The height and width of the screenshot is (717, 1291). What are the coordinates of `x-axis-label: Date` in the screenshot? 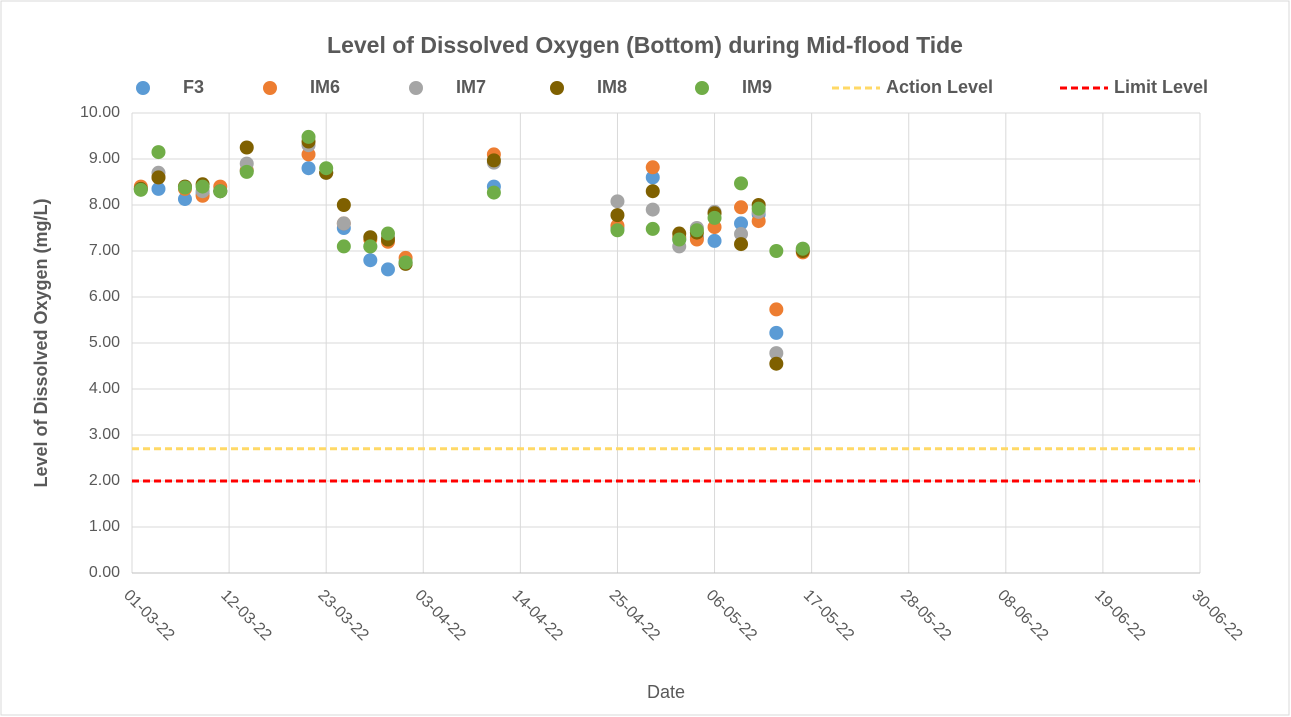 It's located at (666, 692).